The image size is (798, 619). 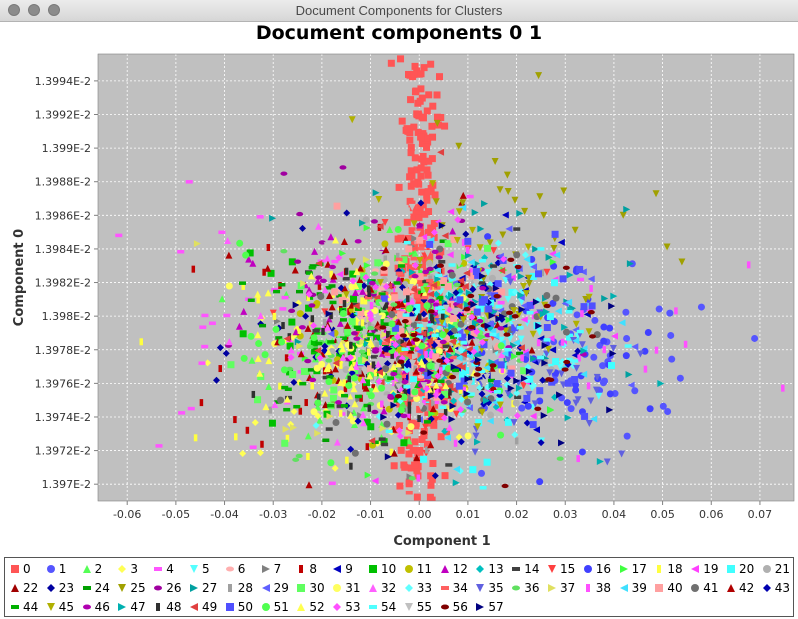 I want to click on legend-label: 11, so click(x=424, y=569).